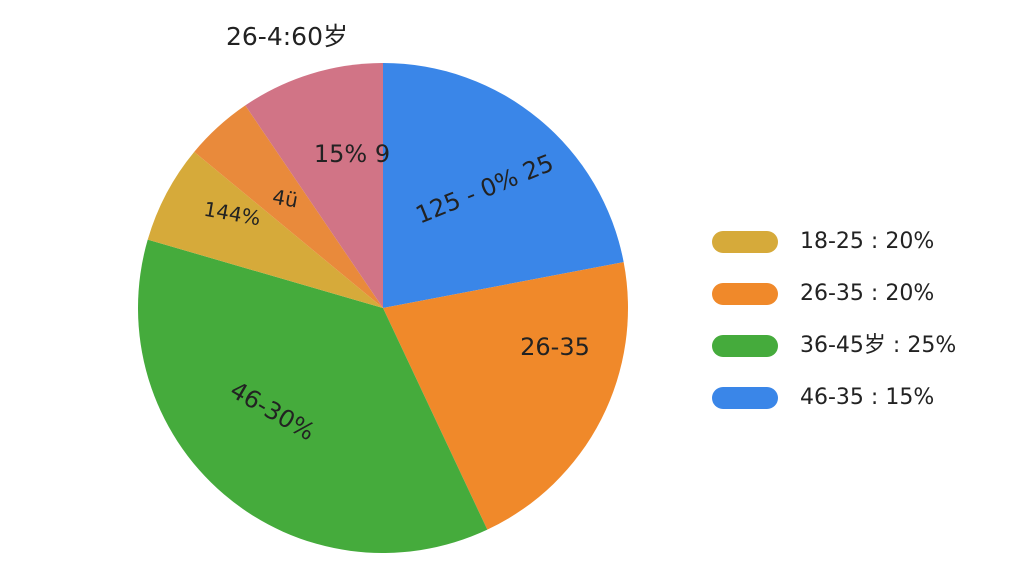 This screenshot has width=1024, height=576. I want to click on slice-label: 26-35, so click(555, 347).